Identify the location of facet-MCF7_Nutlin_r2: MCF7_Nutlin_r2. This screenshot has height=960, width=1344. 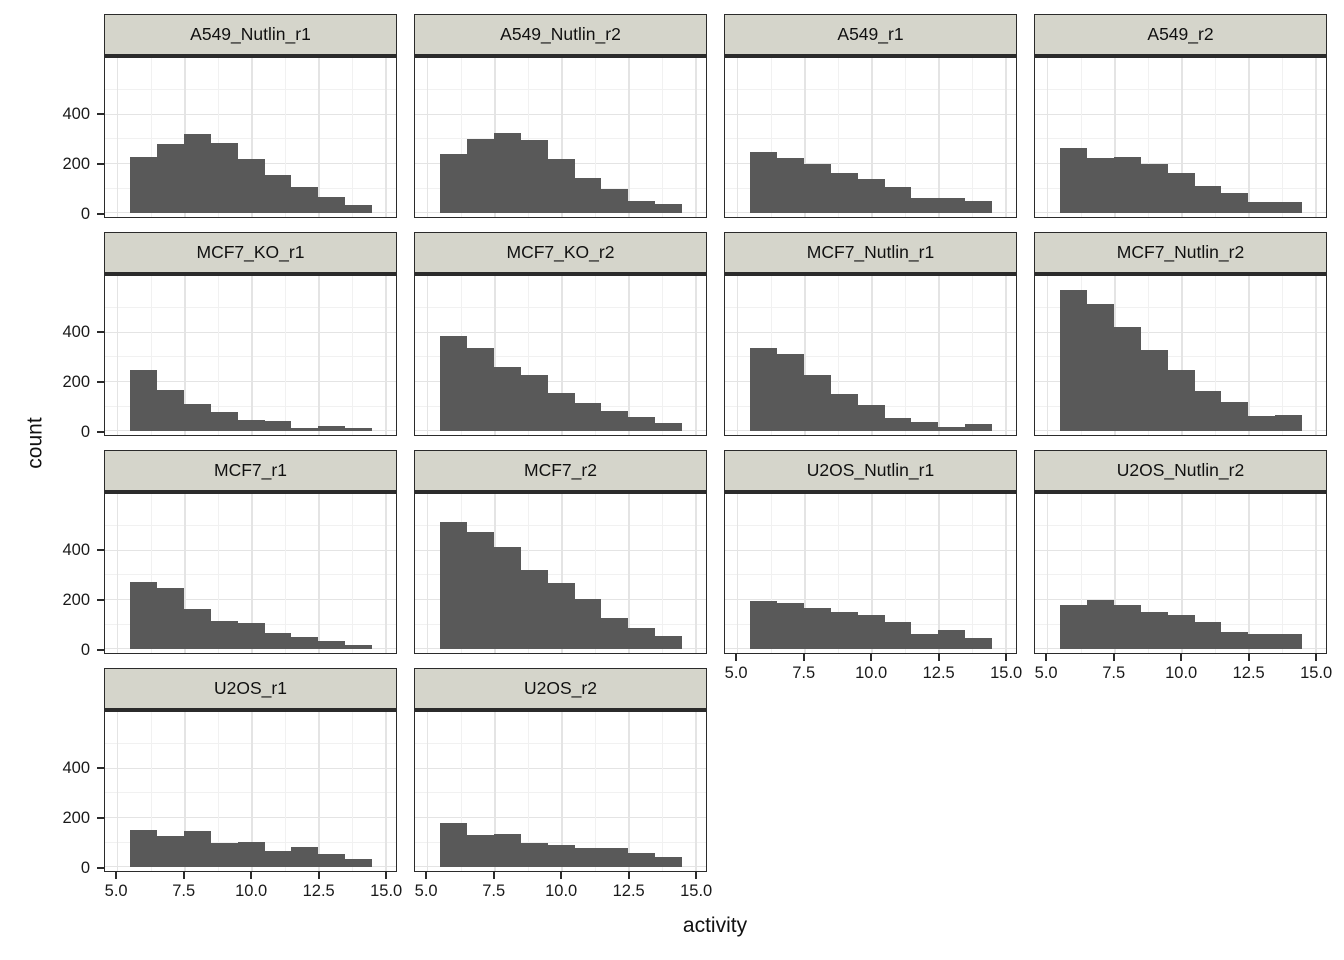
(1180, 334).